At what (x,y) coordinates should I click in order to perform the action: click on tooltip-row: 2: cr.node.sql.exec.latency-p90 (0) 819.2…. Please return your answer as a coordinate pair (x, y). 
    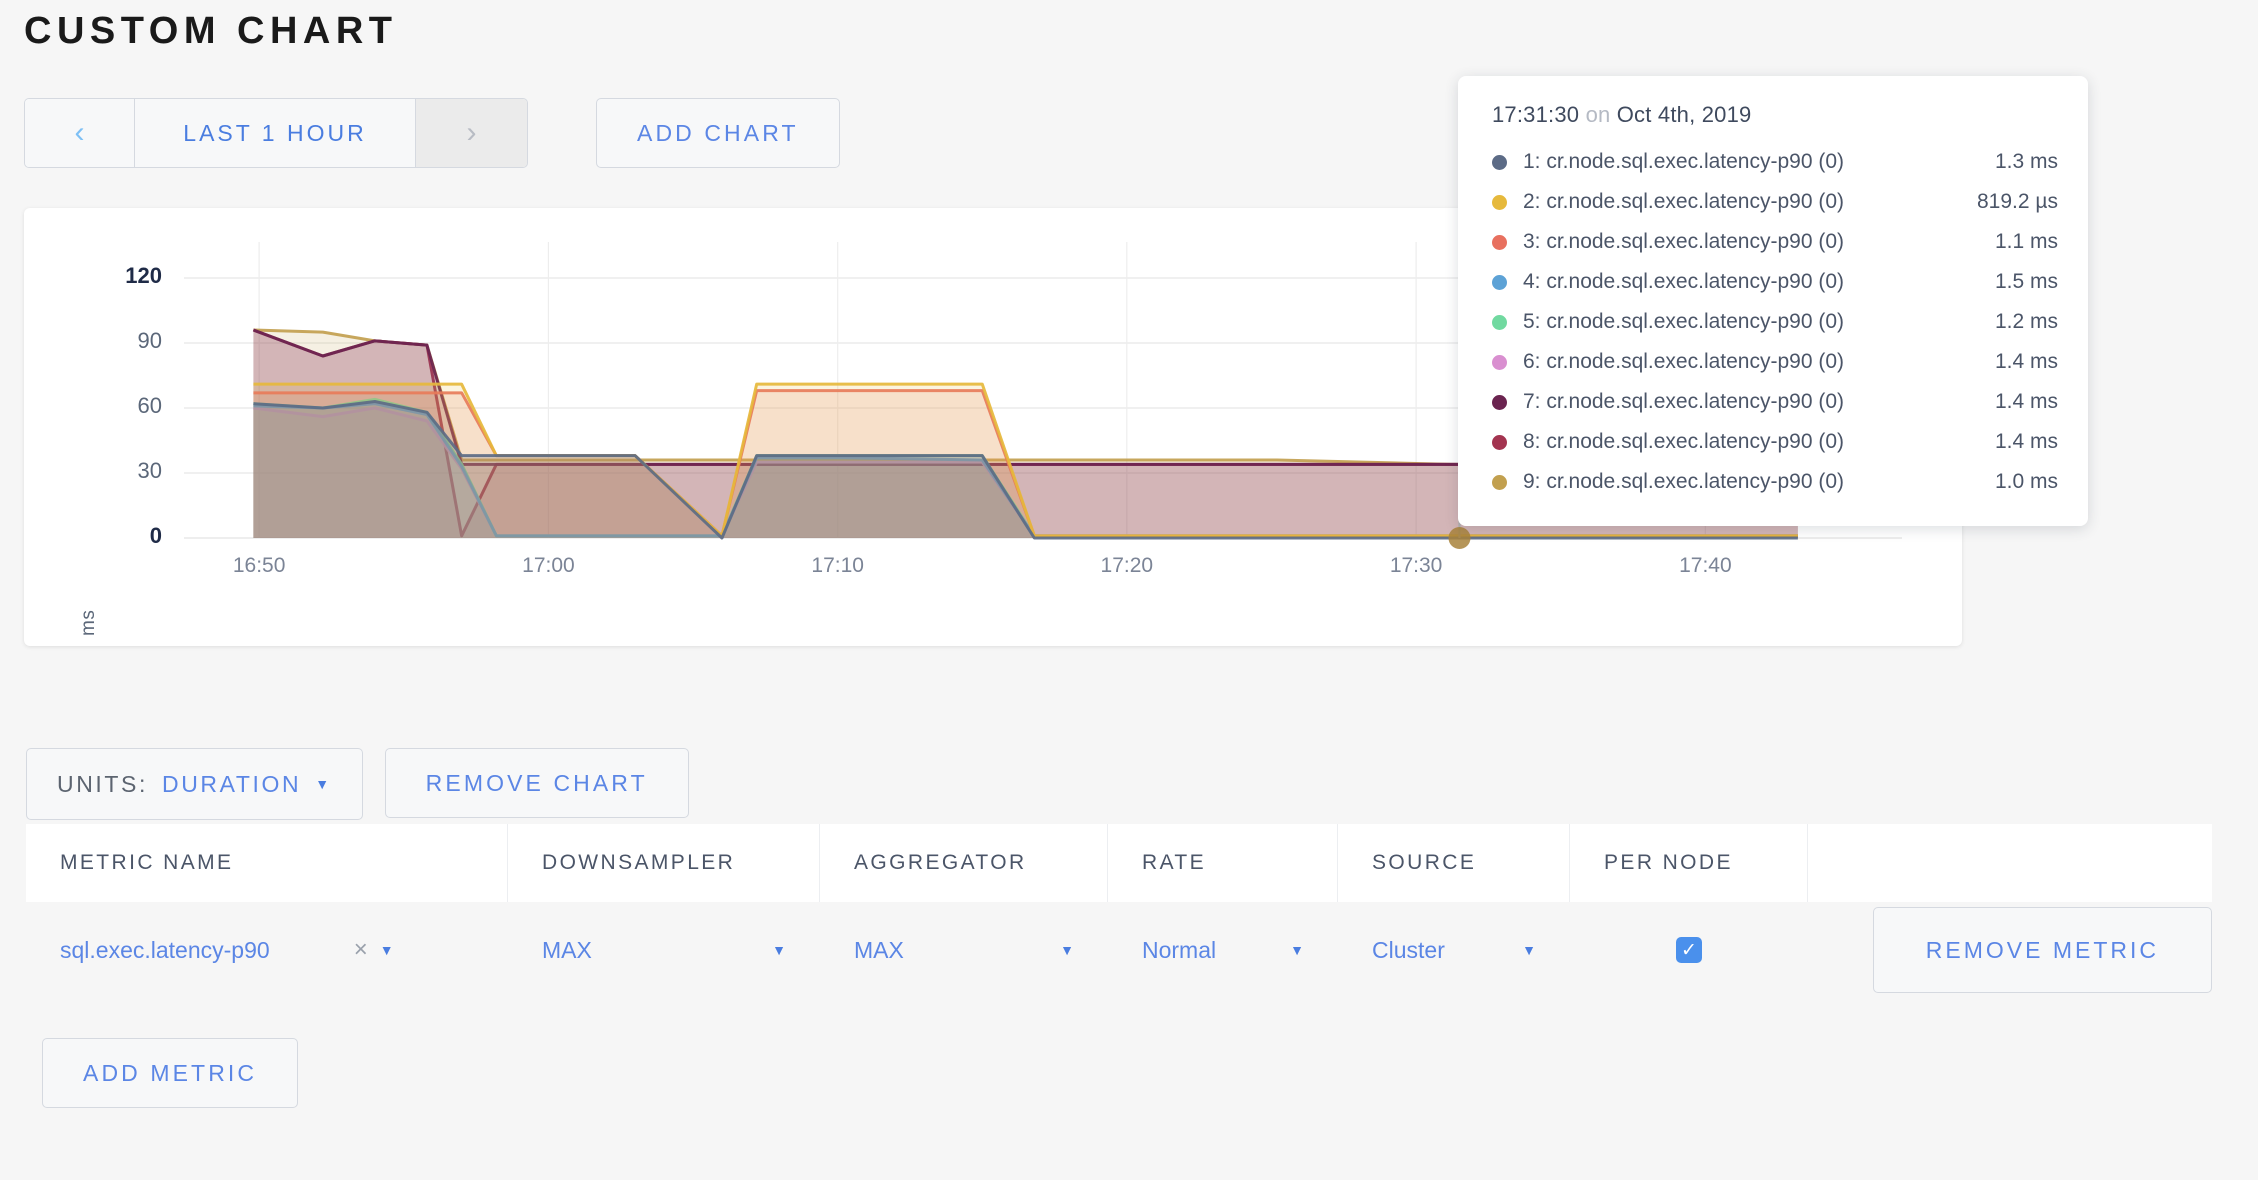
    Looking at the image, I should click on (1775, 202).